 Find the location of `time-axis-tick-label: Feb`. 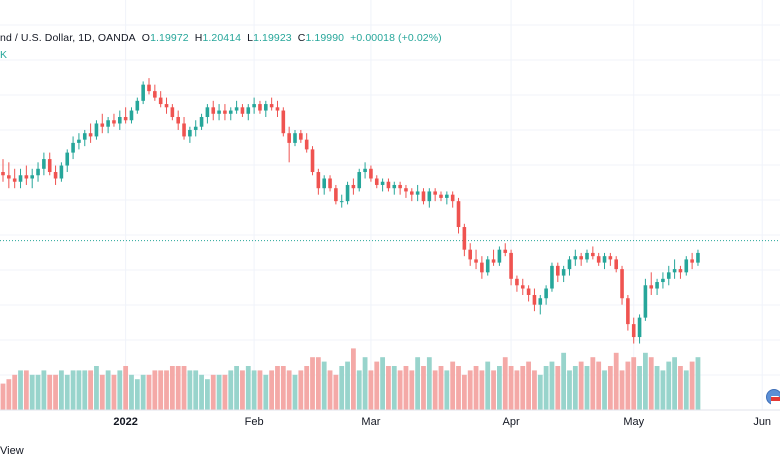

time-axis-tick-label: Feb is located at coordinates (254, 422).